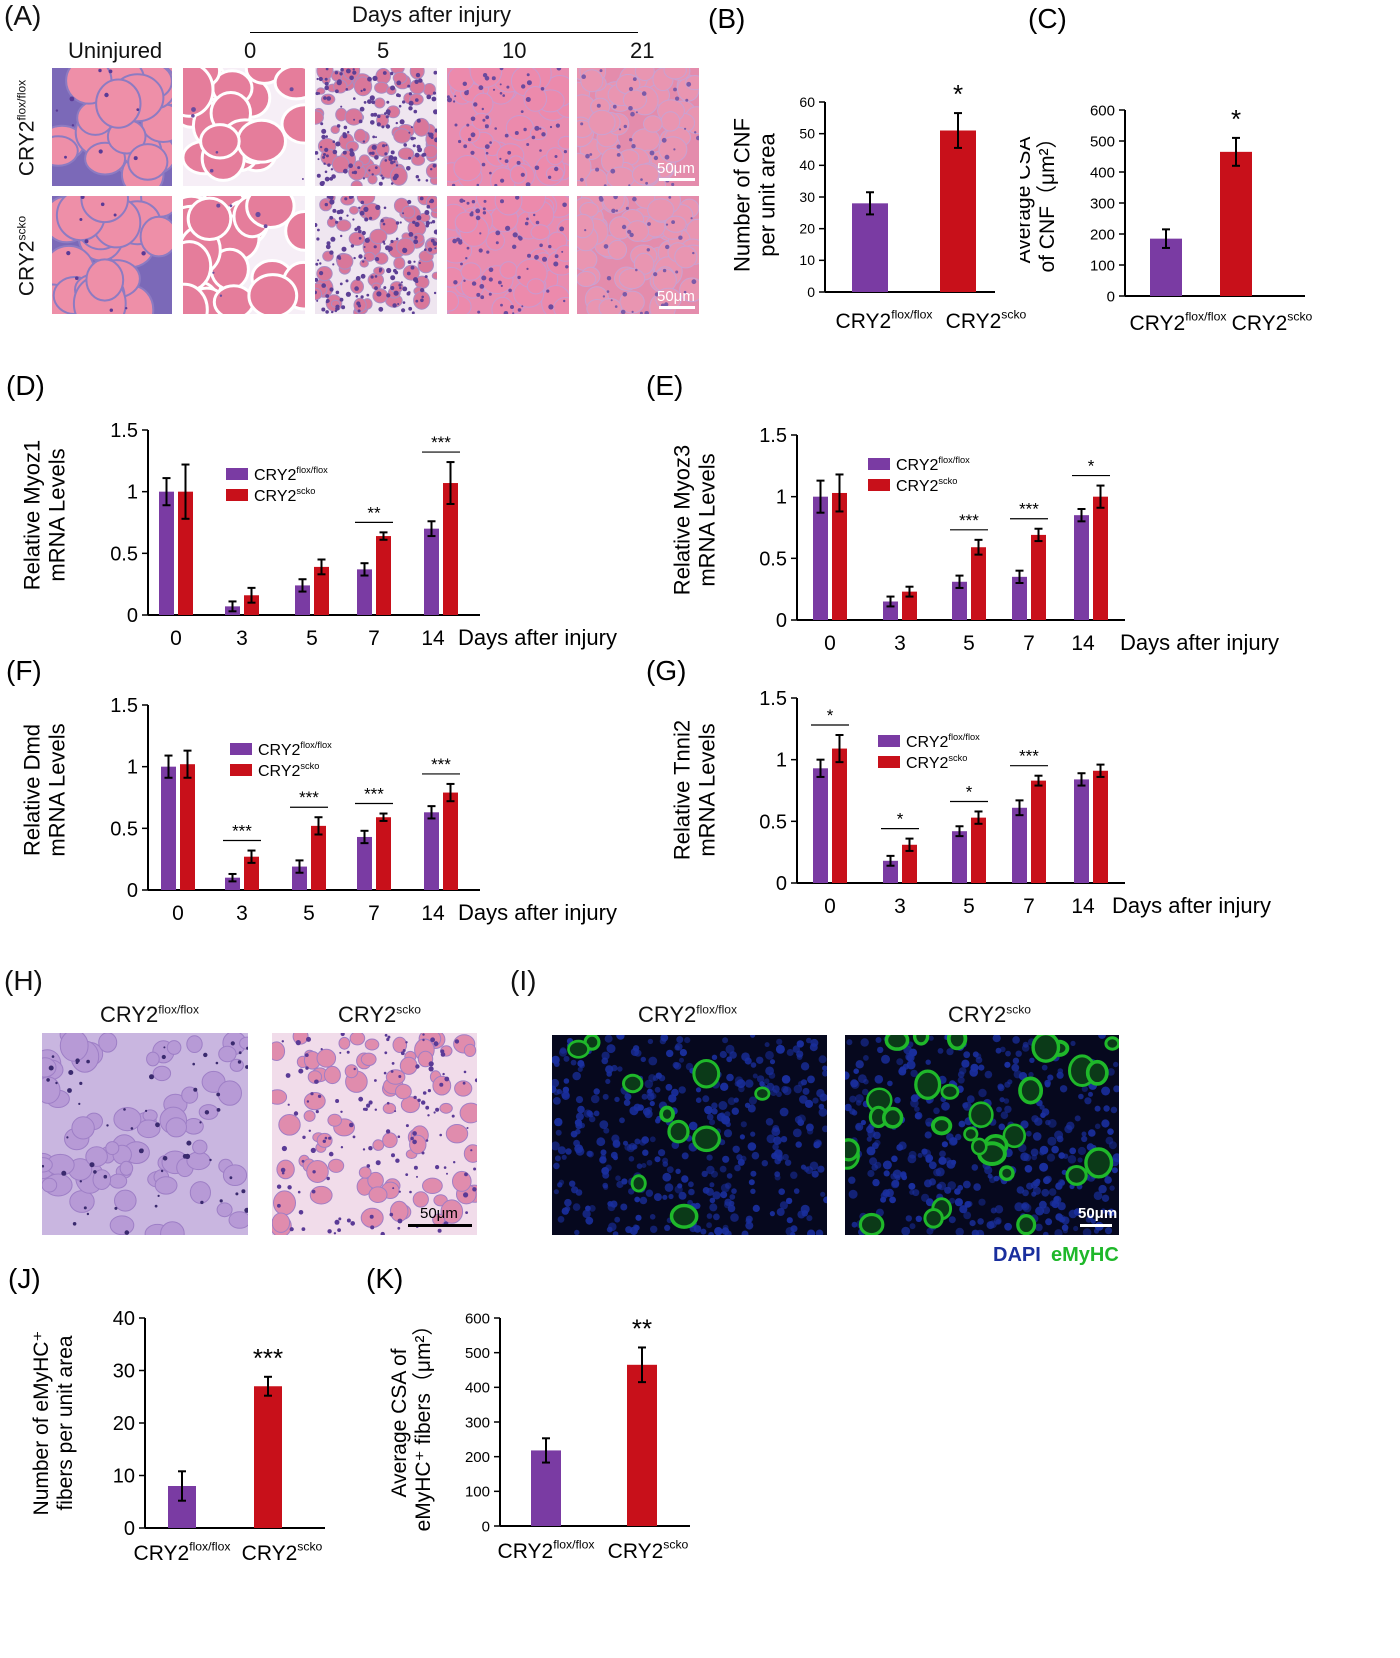 Image resolution: width=1400 pixels, height=1658 pixels. What do you see at coordinates (1038, 577) in the screenshot?
I see `bar-E-7-scko` at bounding box center [1038, 577].